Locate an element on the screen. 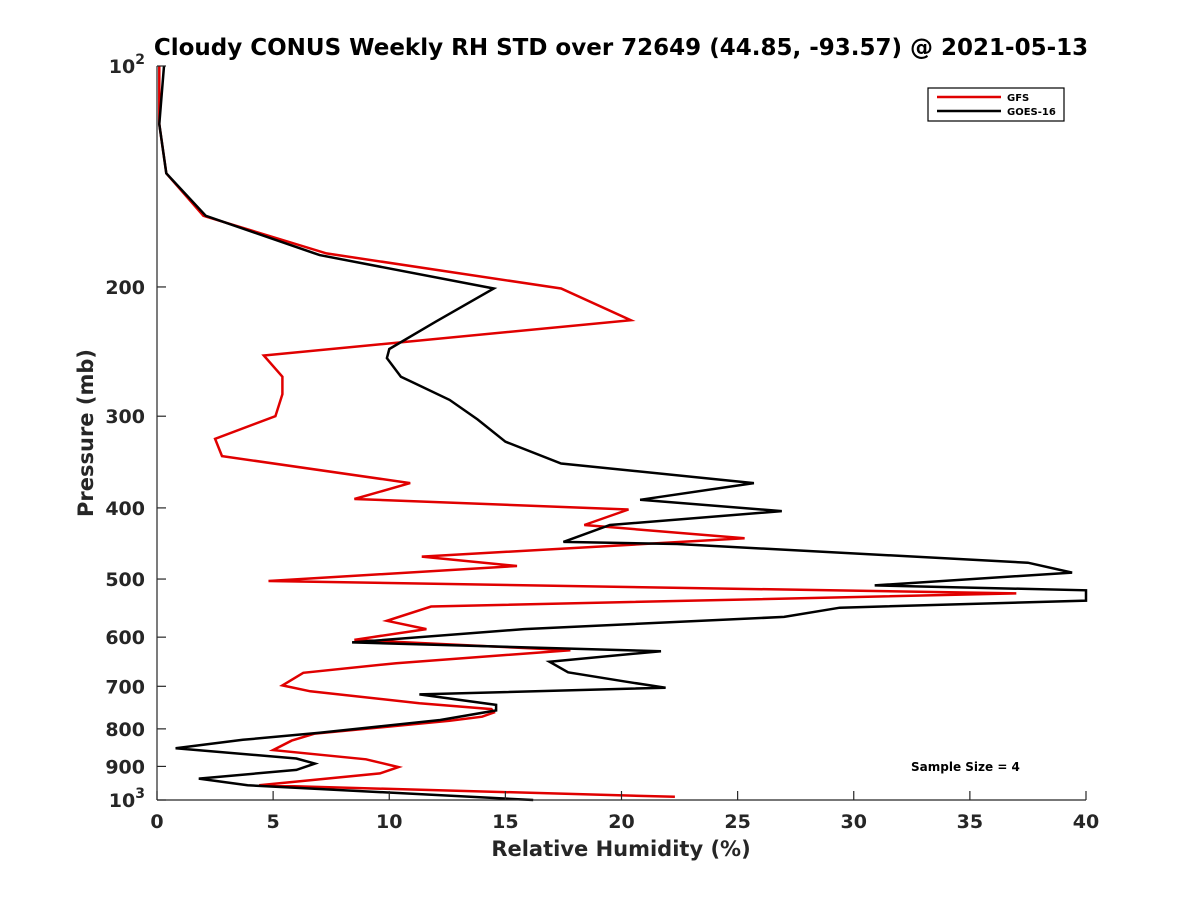 This screenshot has height=900, width=1200. x-tick-label: 30 is located at coordinates (854, 822).